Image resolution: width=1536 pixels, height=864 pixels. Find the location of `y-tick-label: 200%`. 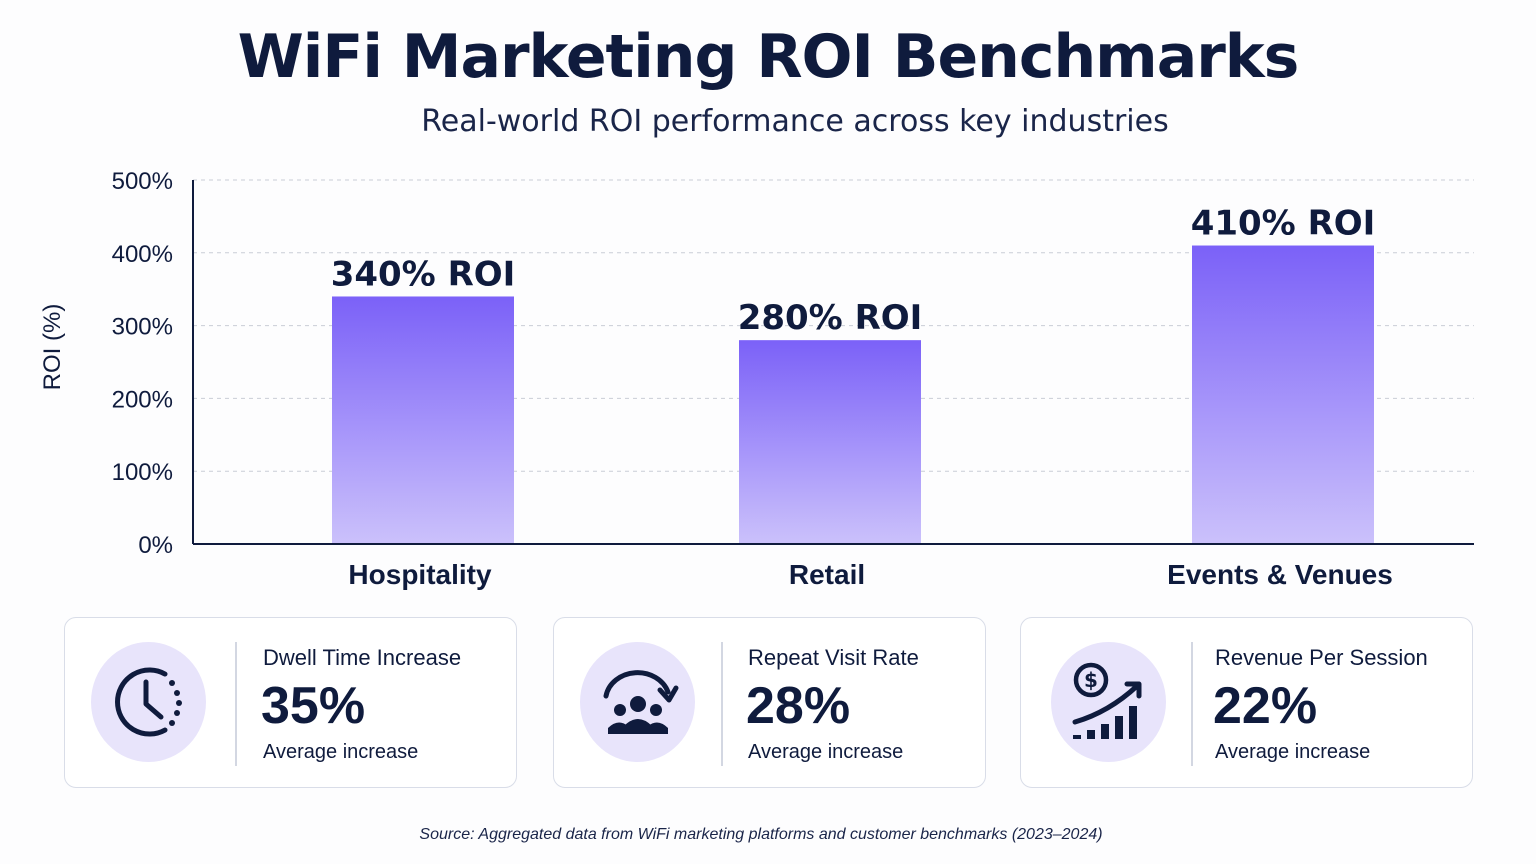

y-tick-label: 200% is located at coordinates (142, 399).